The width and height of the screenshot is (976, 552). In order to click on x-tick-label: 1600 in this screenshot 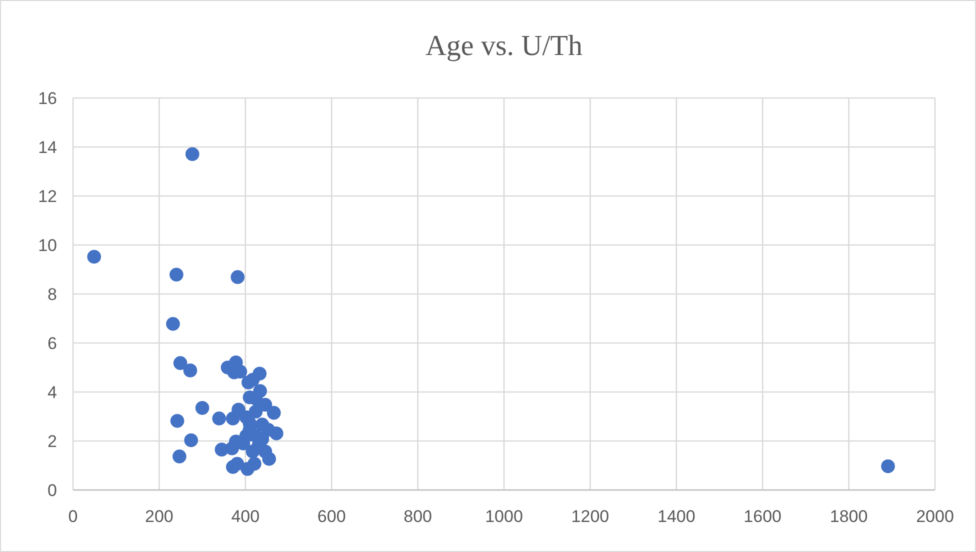, I will do `click(763, 516)`.